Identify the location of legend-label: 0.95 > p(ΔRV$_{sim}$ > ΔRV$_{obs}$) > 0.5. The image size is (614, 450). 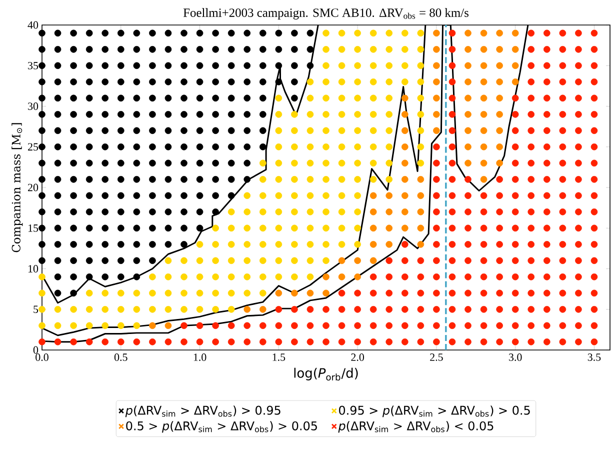
(434, 412).